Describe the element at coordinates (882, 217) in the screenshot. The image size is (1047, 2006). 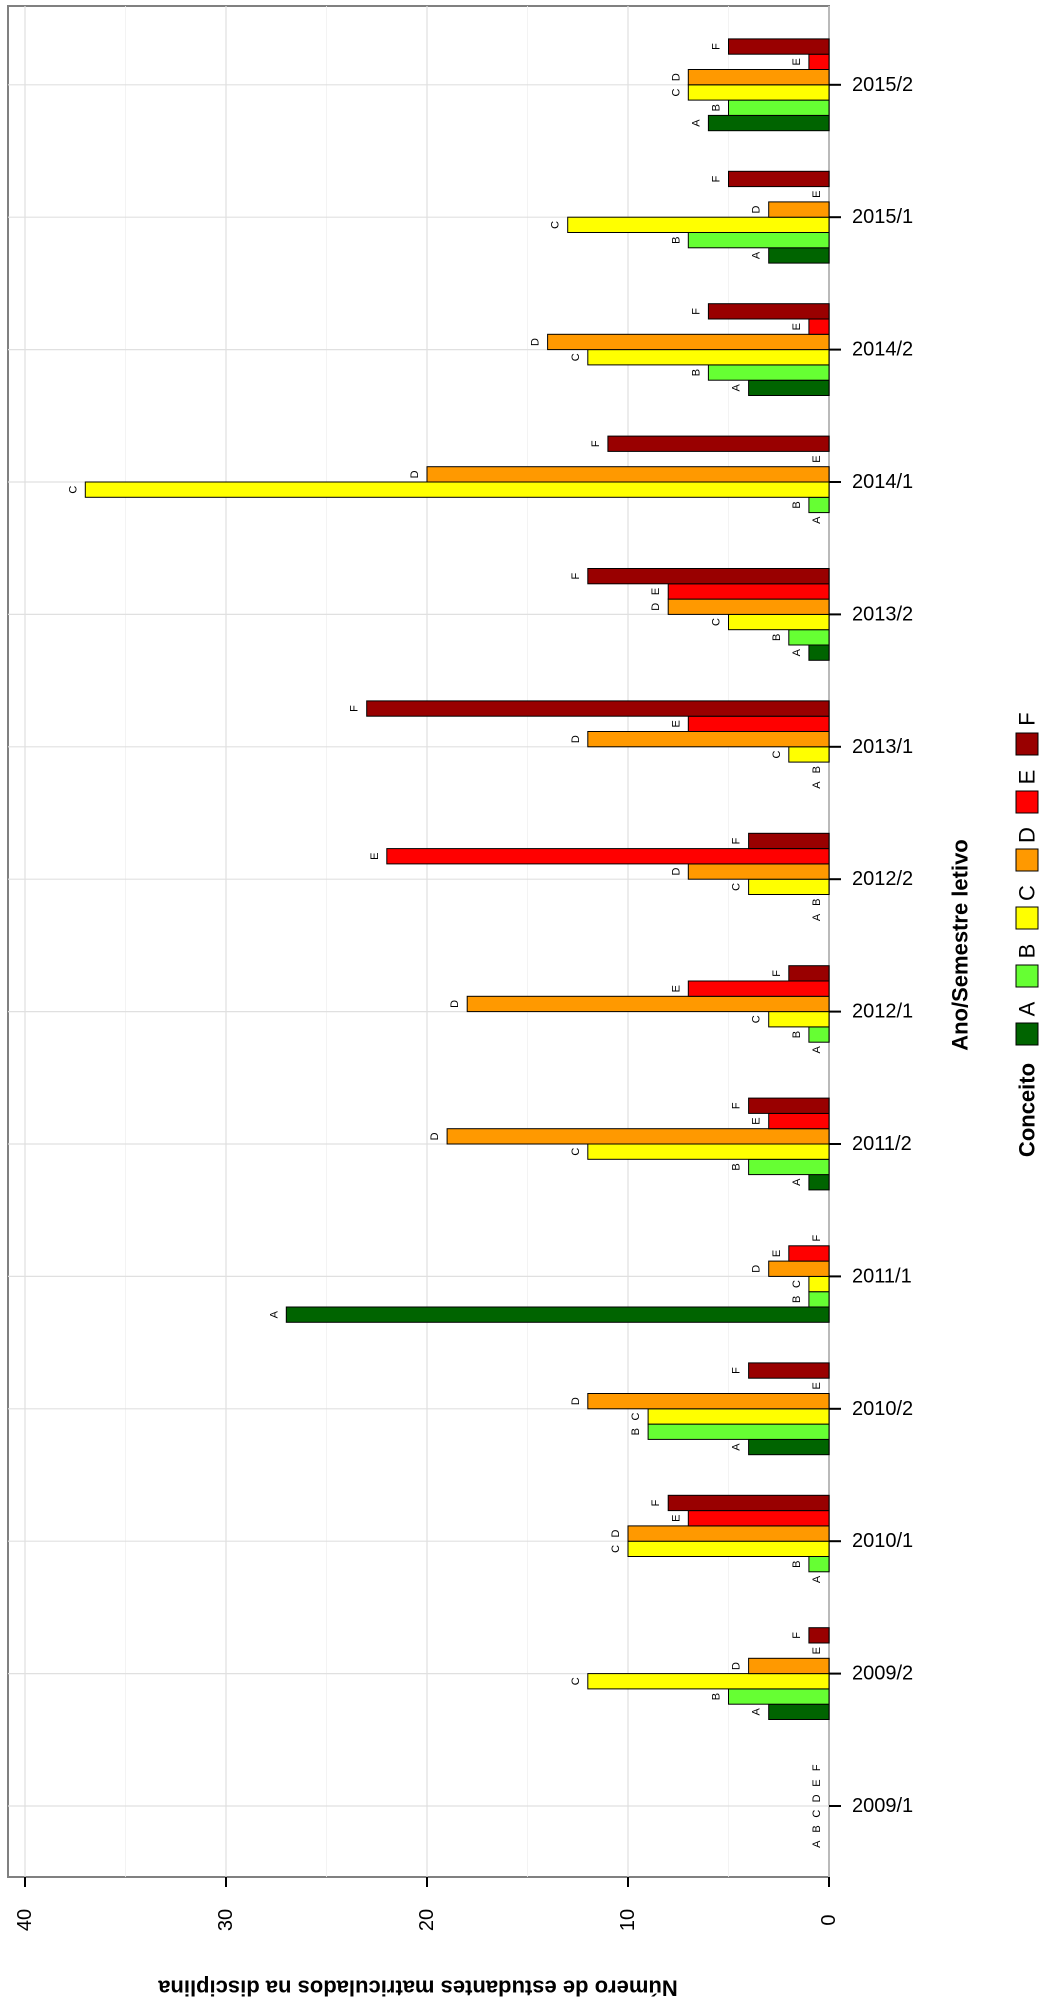
I see `category-tick-label: 2015/1` at that location.